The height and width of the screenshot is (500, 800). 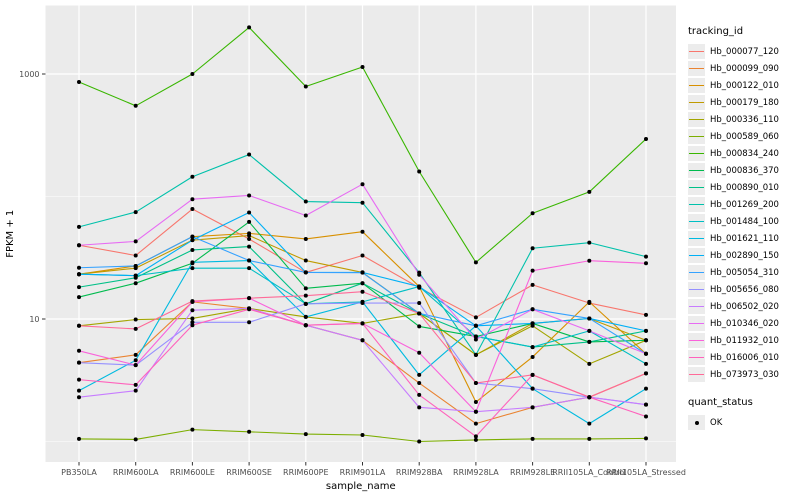 What do you see at coordinates (716, 31) in the screenshot?
I see `legend-title-tracking-id: tracking_id` at bounding box center [716, 31].